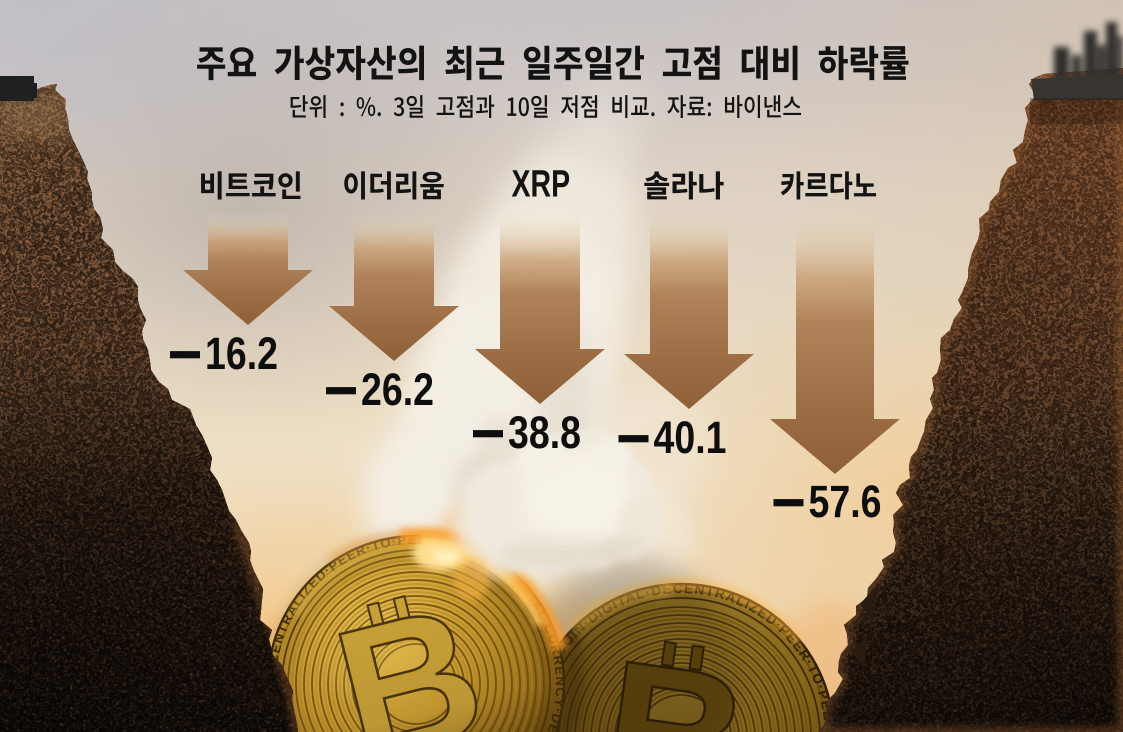 The width and height of the screenshot is (1123, 732). Describe the element at coordinates (397, 390) in the screenshot. I see `svg-text: 26.2` at that location.